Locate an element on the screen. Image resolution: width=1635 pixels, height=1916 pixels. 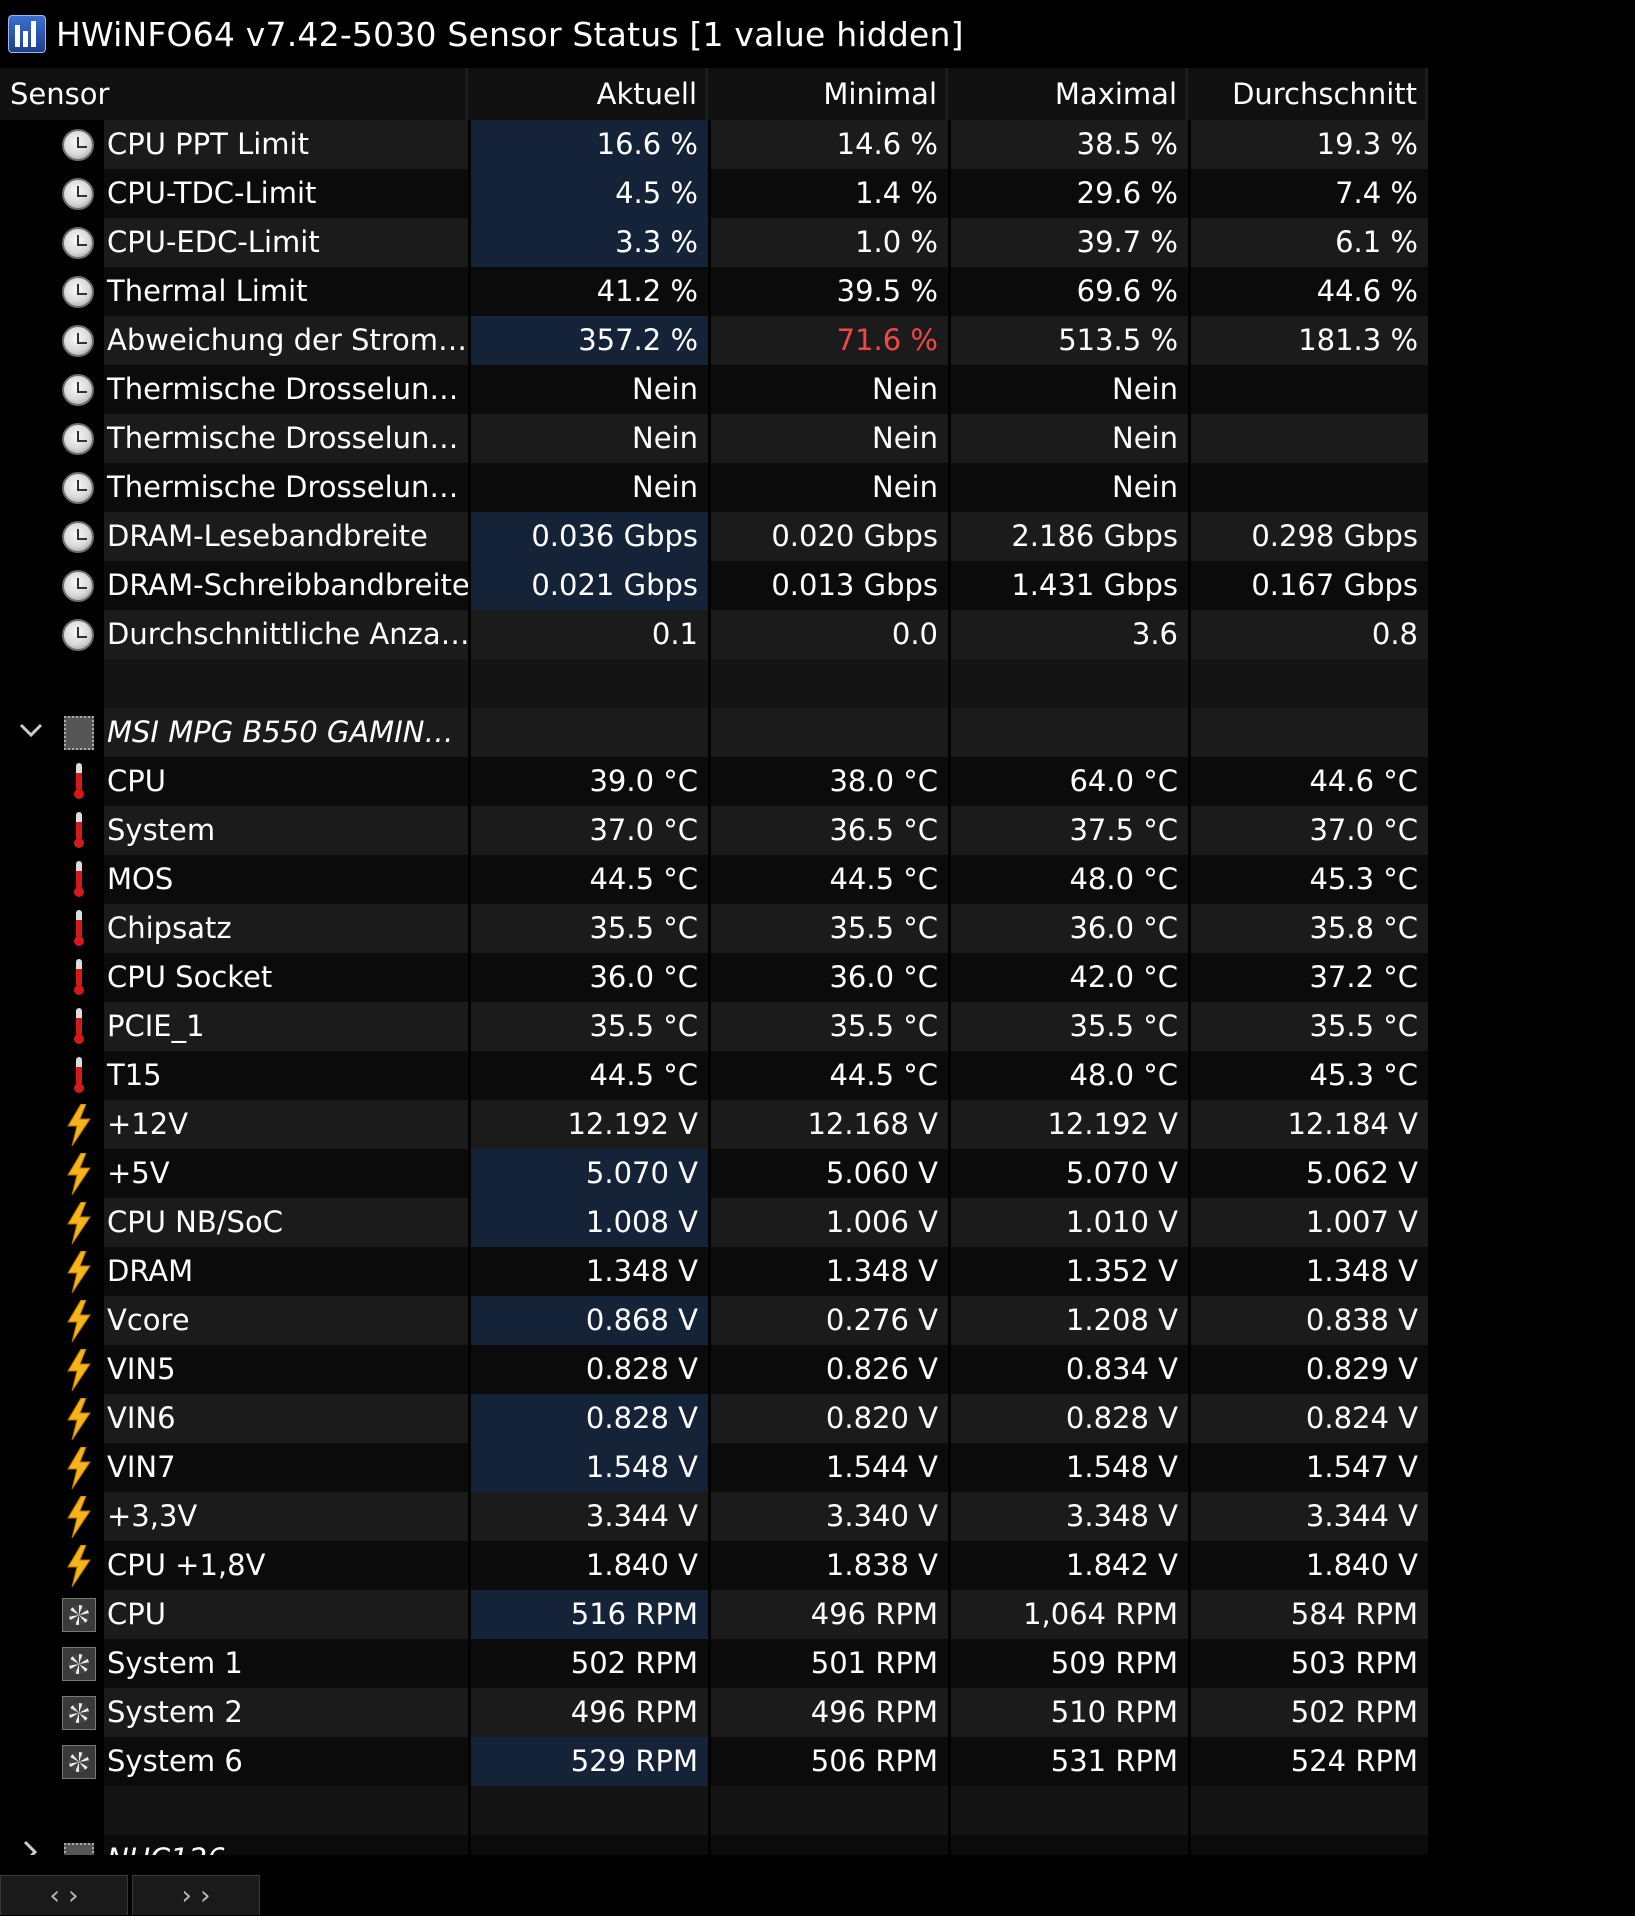
value-current: 357.2 % is located at coordinates (588, 340).